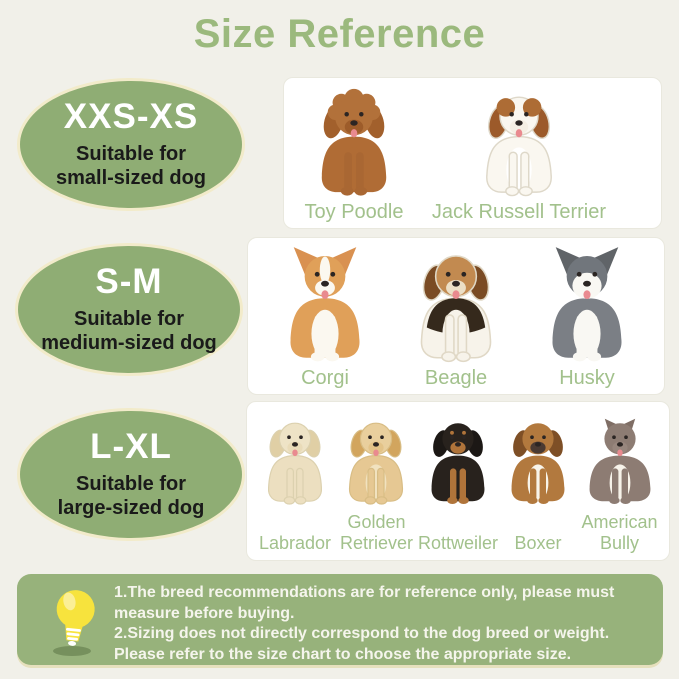 This screenshot has width=679, height=679. Describe the element at coordinates (538, 543) in the screenshot. I see `breed-label: Boxer` at that location.